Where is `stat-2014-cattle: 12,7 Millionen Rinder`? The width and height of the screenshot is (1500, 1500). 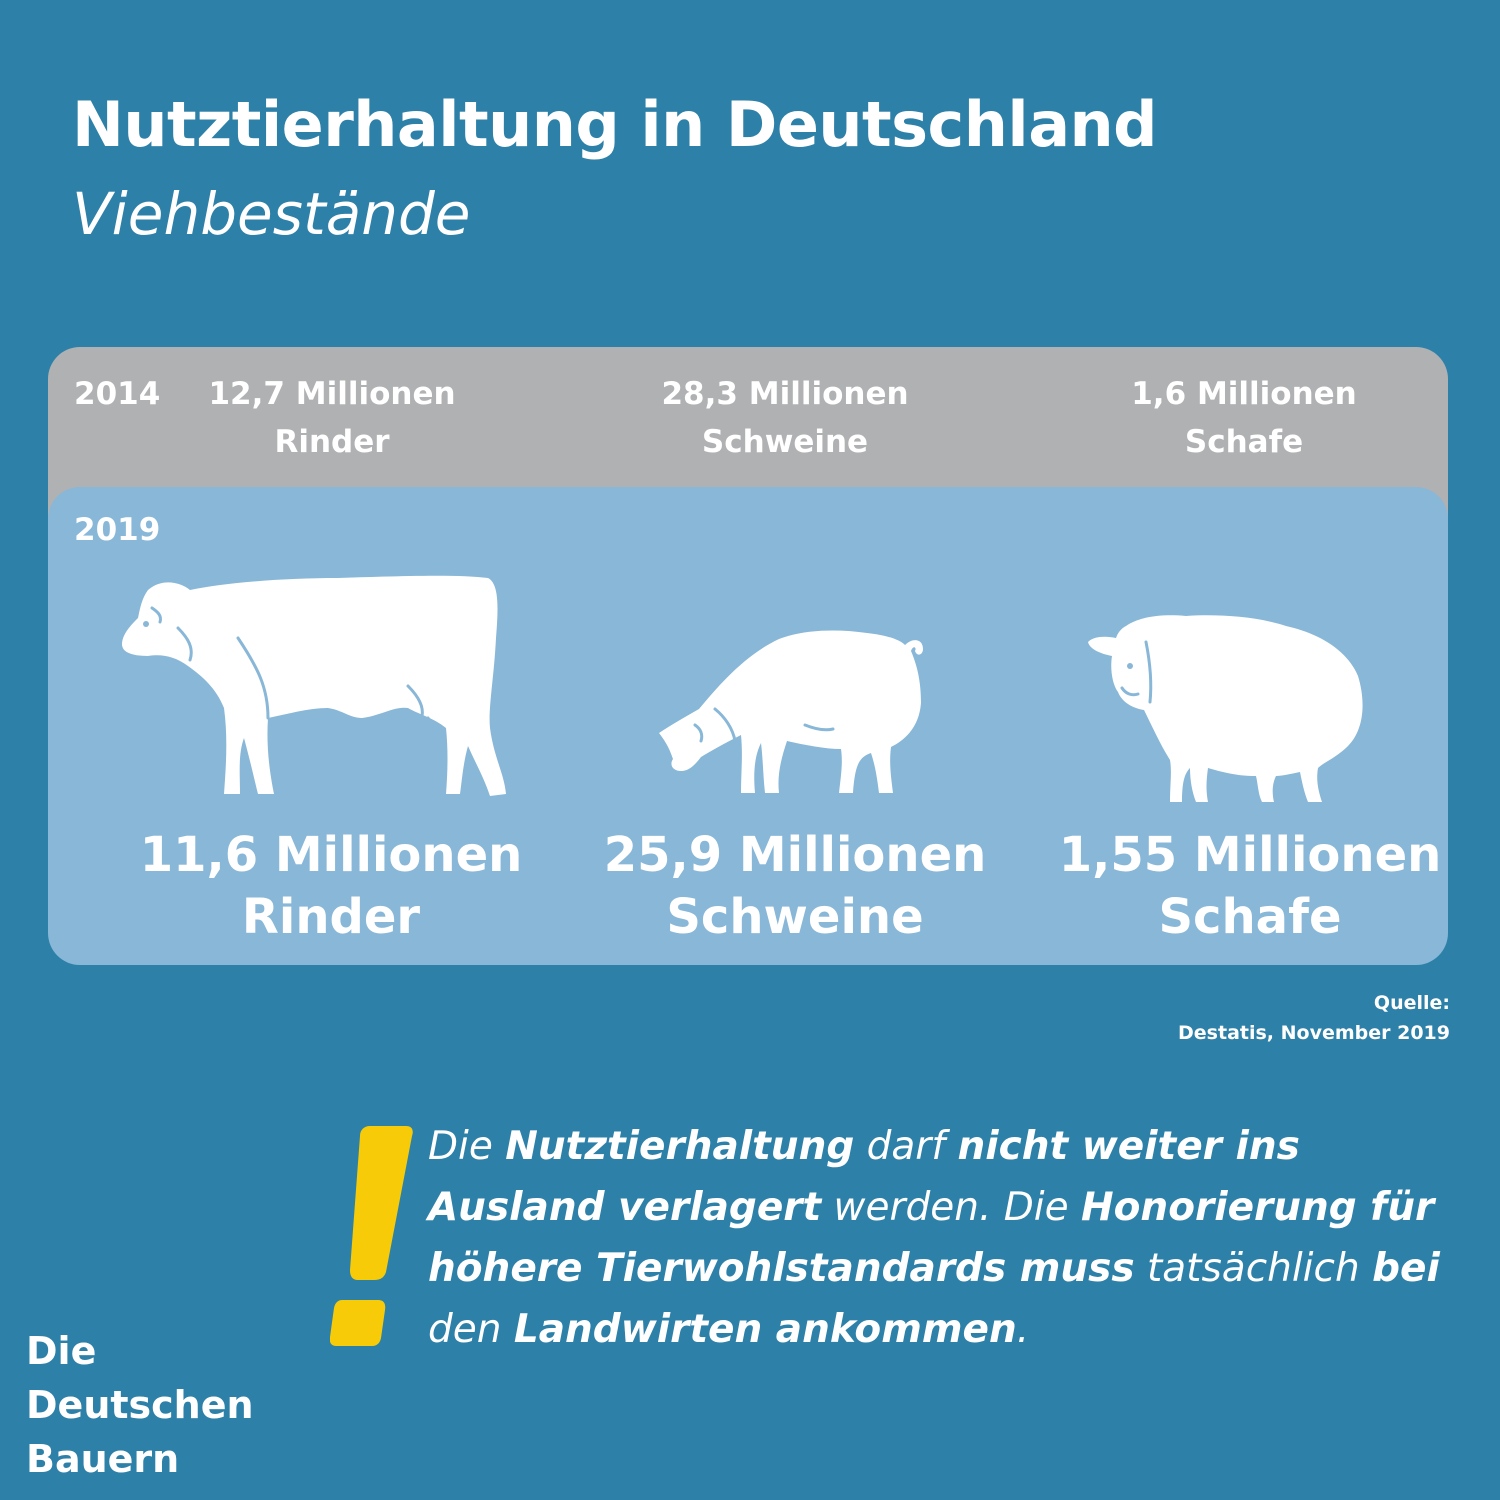 stat-2014-cattle: 12,7 Millionen Rinder is located at coordinates (332, 418).